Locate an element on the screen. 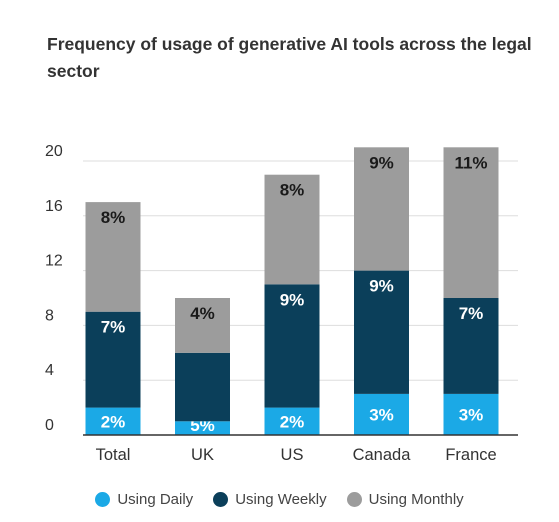 The width and height of the screenshot is (559, 522). chart-legend: Using Daily Using Weekly Using Monthly is located at coordinates (279, 501).